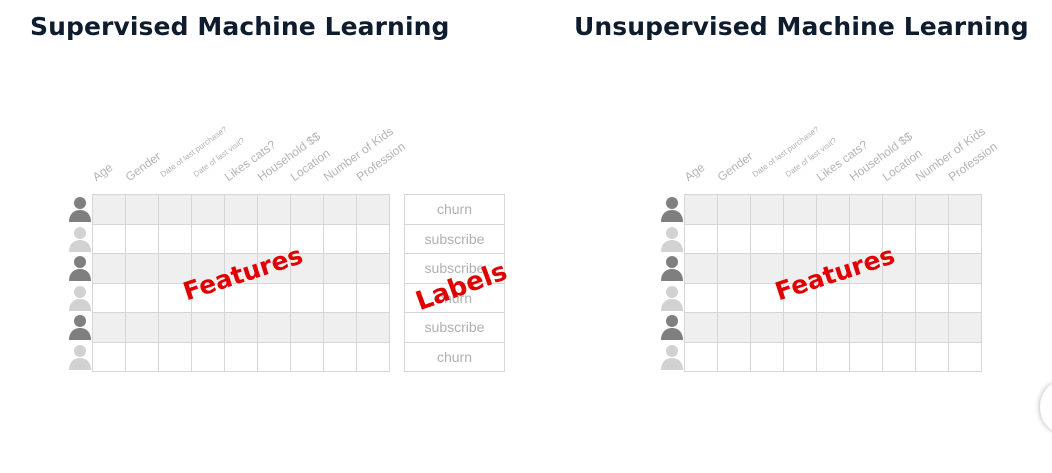 Image resolution: width=1052 pixels, height=473 pixels. Describe the element at coordinates (1046, 407) in the screenshot. I see `side-scroll-handle` at that location.